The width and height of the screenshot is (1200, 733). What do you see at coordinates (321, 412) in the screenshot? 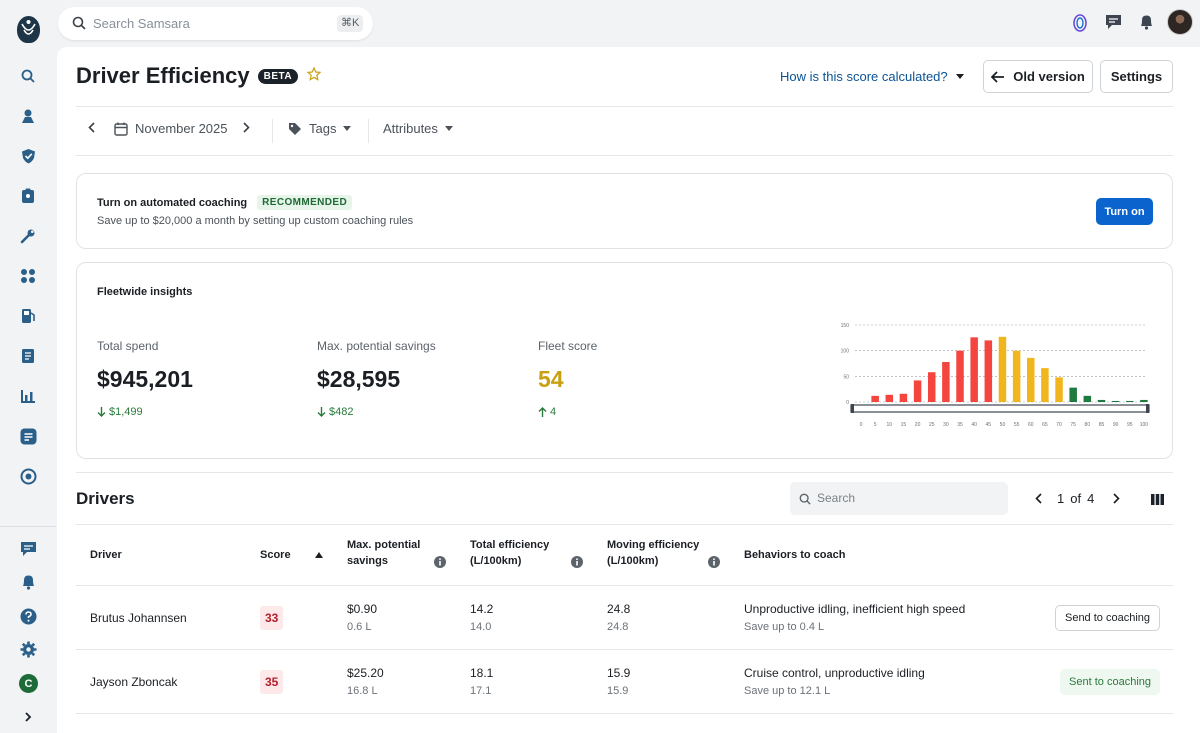
I see `arrow-down-icon` at bounding box center [321, 412].